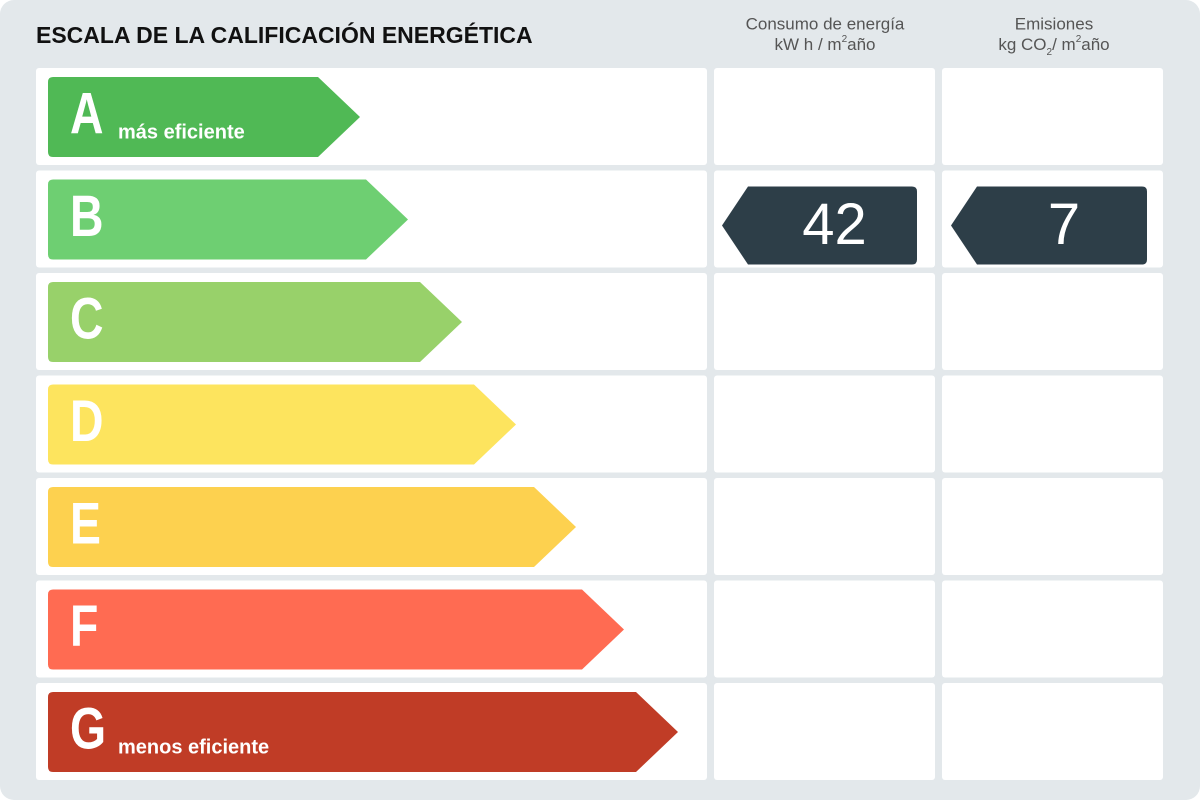 Image resolution: width=1200 pixels, height=800 pixels. I want to click on header-line: Consumo de energía, so click(825, 23).